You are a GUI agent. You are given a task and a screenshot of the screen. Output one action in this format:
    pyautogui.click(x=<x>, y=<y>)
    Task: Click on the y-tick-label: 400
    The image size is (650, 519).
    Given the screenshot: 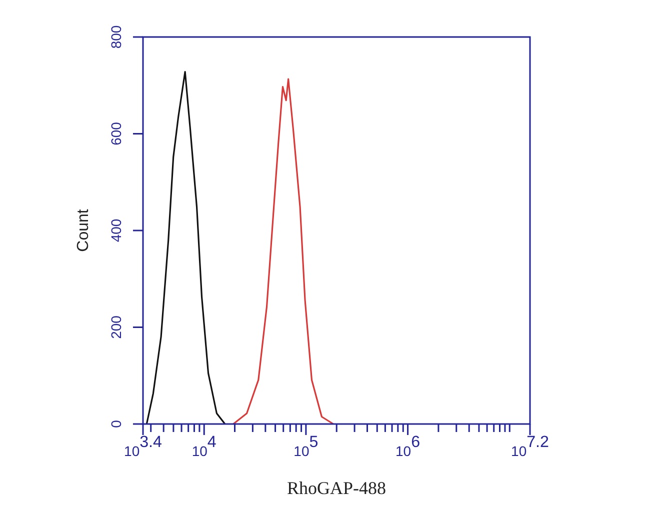 What is the action you would take?
    pyautogui.click(x=116, y=230)
    